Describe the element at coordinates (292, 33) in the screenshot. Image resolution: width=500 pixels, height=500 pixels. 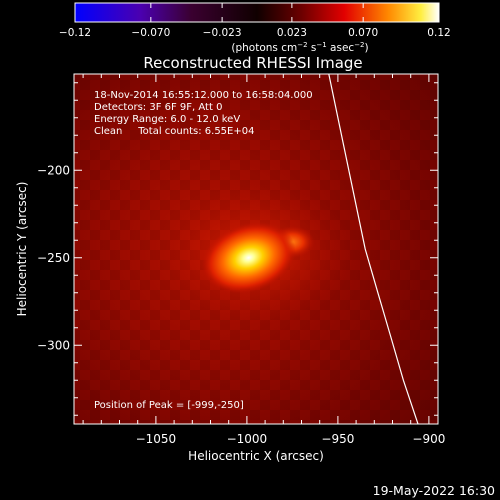
I see `colorbar-tick-label: 0.023` at that location.